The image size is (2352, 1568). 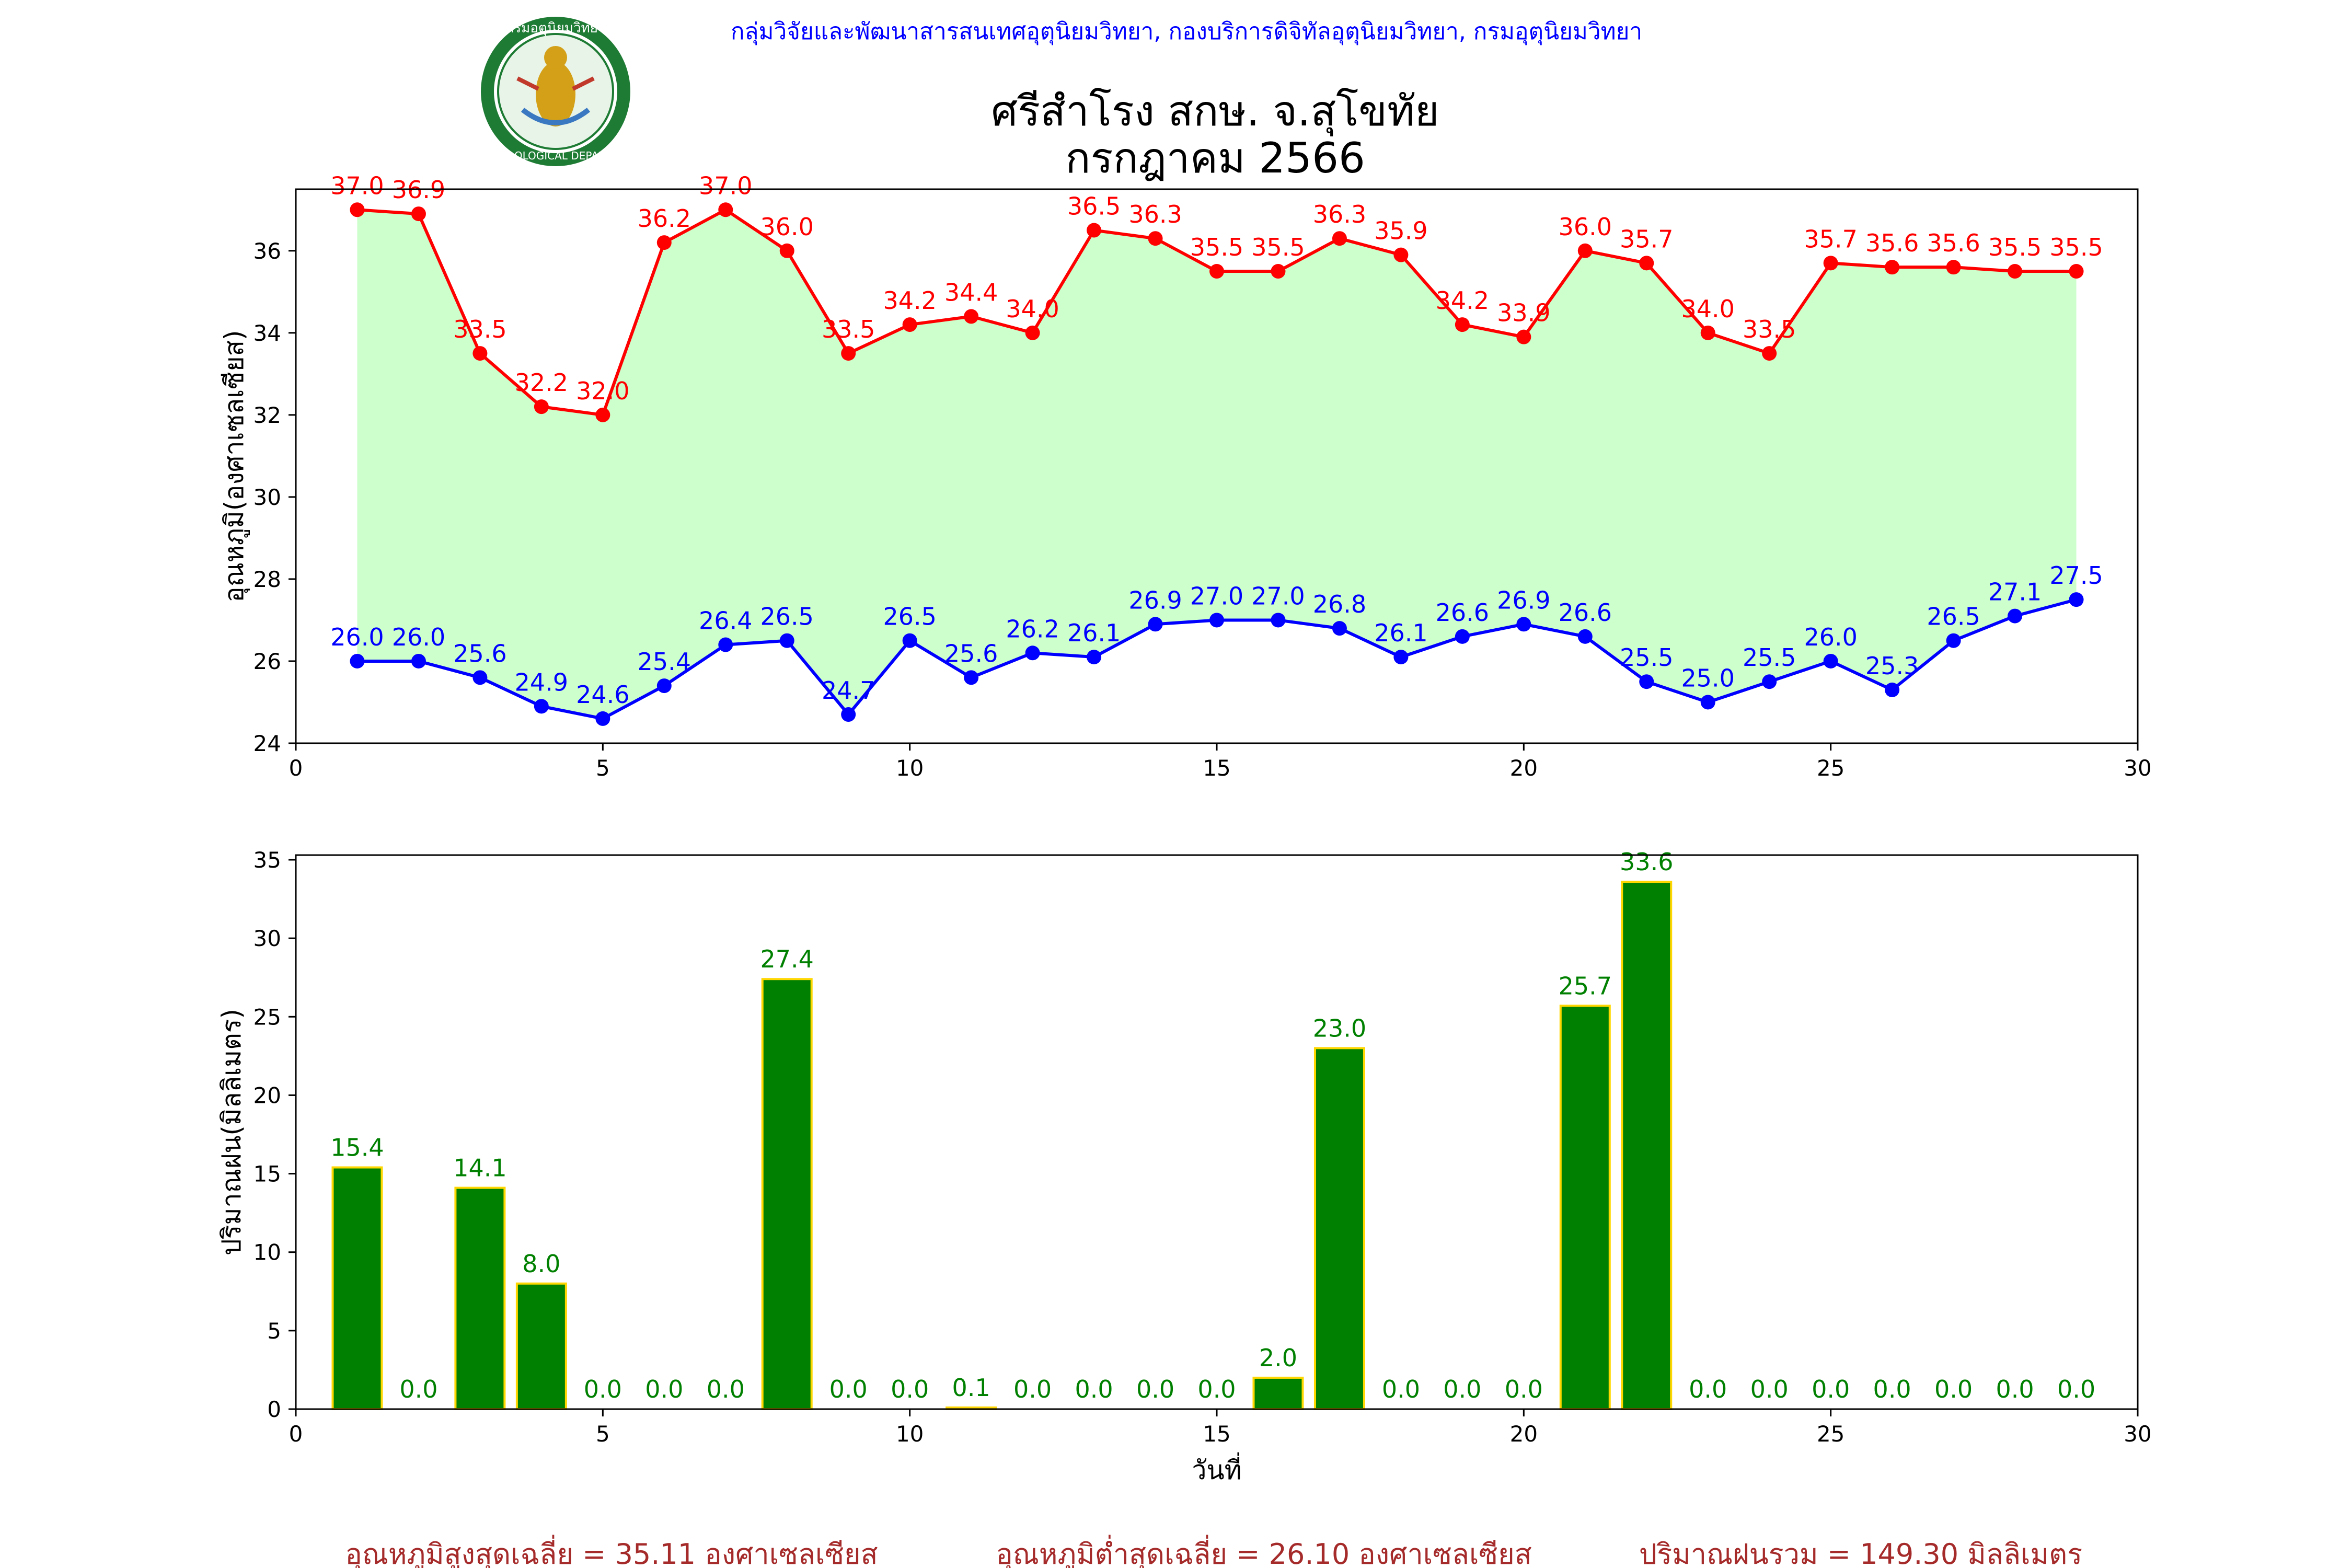 What do you see at coordinates (1860, 1553) in the screenshot?
I see `total-rainfall-summary: ปริมาณฝนรวม = 149.30 มิลลิเมตร` at bounding box center [1860, 1553].